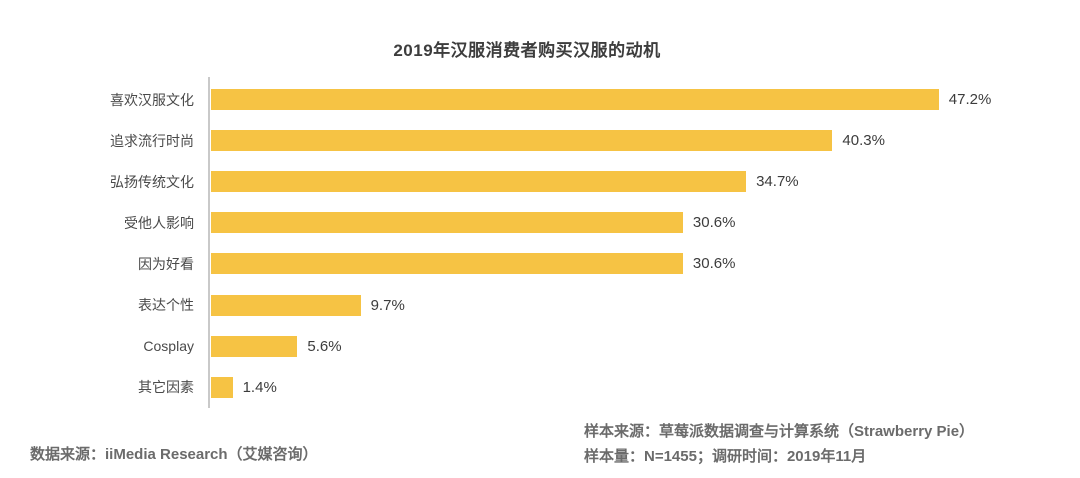  I want to click on category-label: Cosplay, so click(168, 346).